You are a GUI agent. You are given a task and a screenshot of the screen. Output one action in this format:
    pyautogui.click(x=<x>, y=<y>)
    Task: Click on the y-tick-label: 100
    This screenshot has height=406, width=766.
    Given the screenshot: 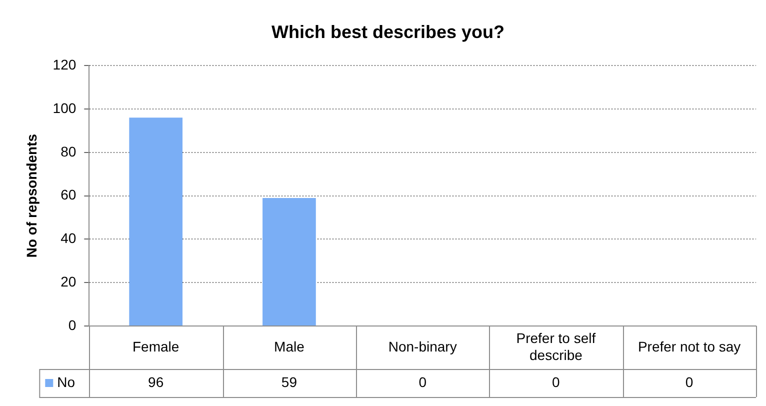 What is the action you would take?
    pyautogui.click(x=64, y=108)
    